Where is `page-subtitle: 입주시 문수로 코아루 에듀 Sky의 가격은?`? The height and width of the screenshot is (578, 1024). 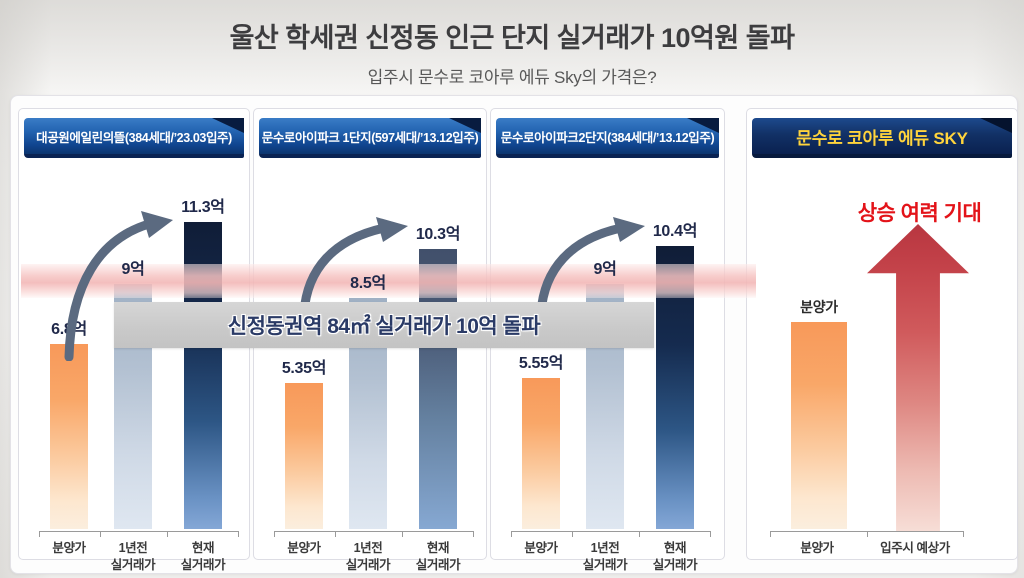
page-subtitle: 입주시 문수로 코아루 에듀 Sky의 가격은? is located at coordinates (512, 77).